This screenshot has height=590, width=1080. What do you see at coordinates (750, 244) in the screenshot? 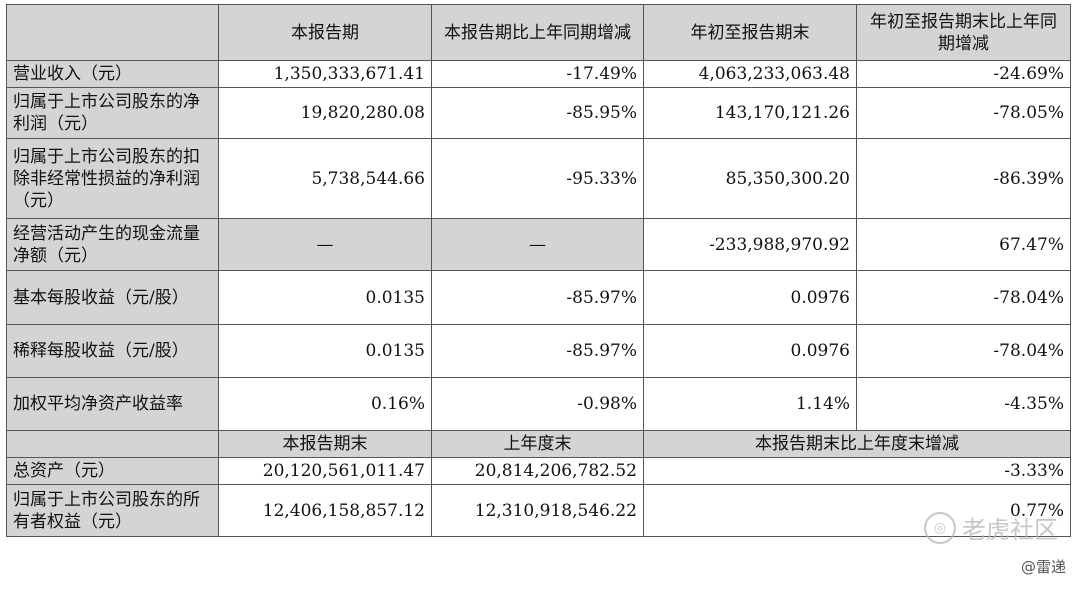
I see `cell-value: -233,988,970.92` at bounding box center [750, 244].